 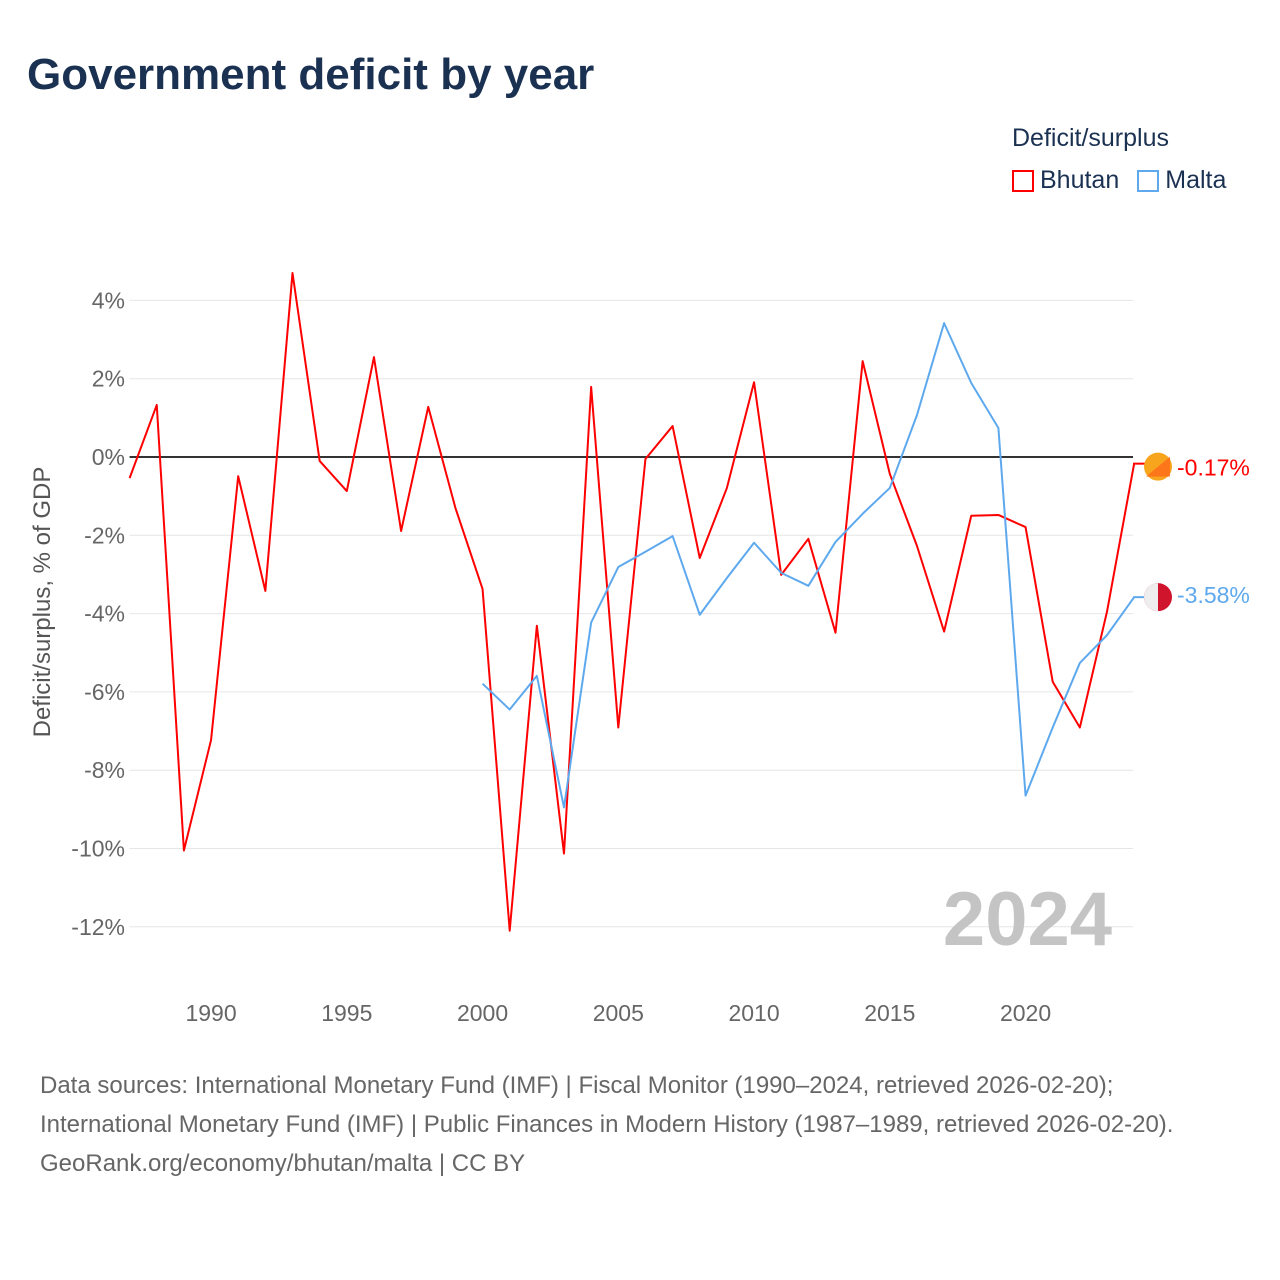 What do you see at coordinates (1090, 138) in the screenshot?
I see `legend-title: Deficit/surplus` at bounding box center [1090, 138].